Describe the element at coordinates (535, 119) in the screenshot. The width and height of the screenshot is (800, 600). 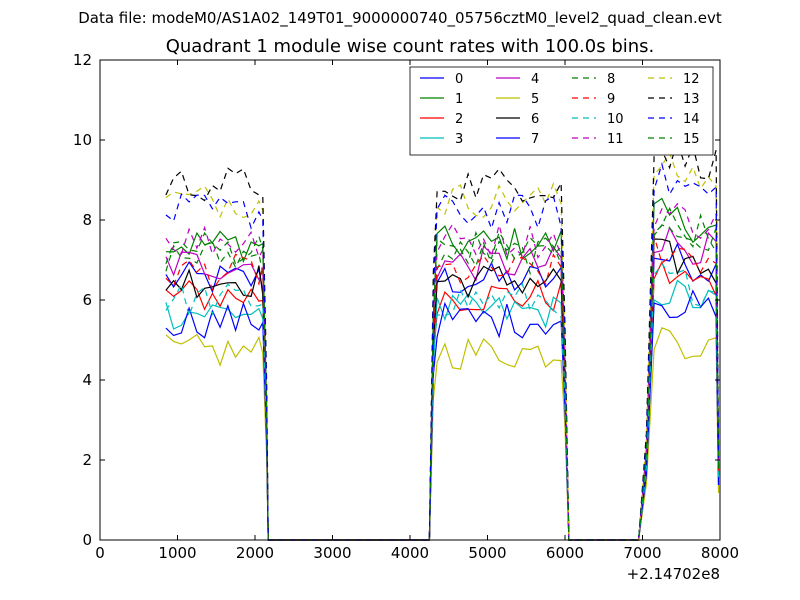
I see `legend-label-6: 6` at that location.